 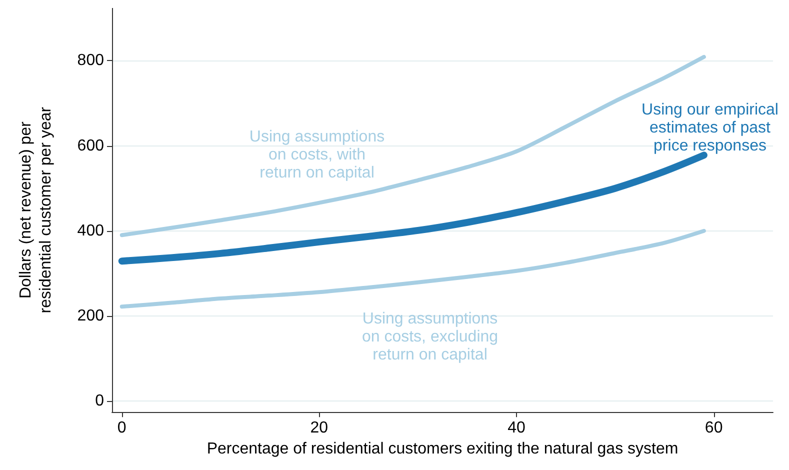 I want to click on x-tick-label: 60, so click(x=713, y=428).